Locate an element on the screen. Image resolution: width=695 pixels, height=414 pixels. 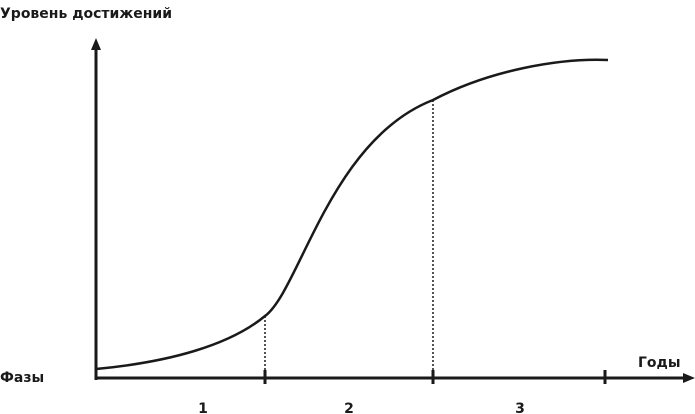
x-axis-arrow is located at coordinates (689, 378).